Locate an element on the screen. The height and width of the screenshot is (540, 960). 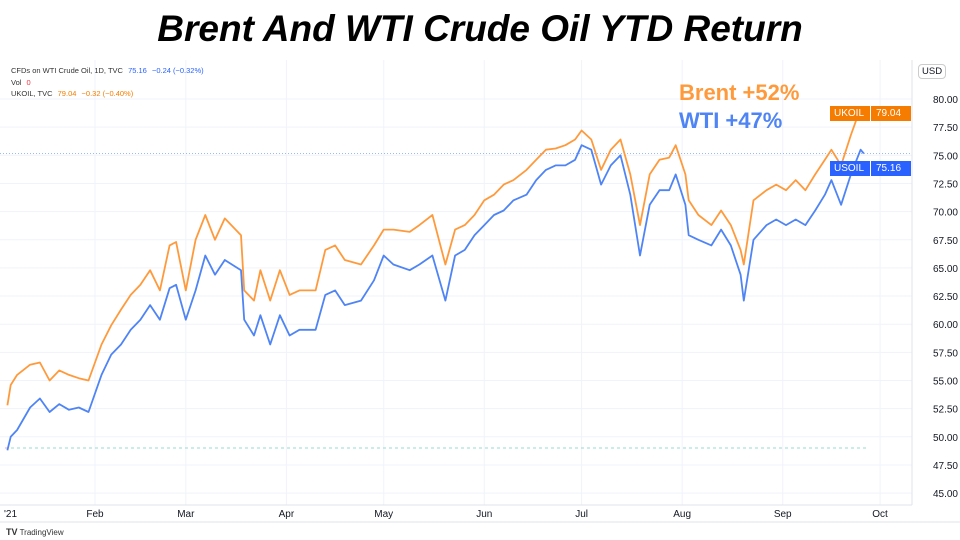
y-tick-label: 52.50 is located at coordinates (945, 410).